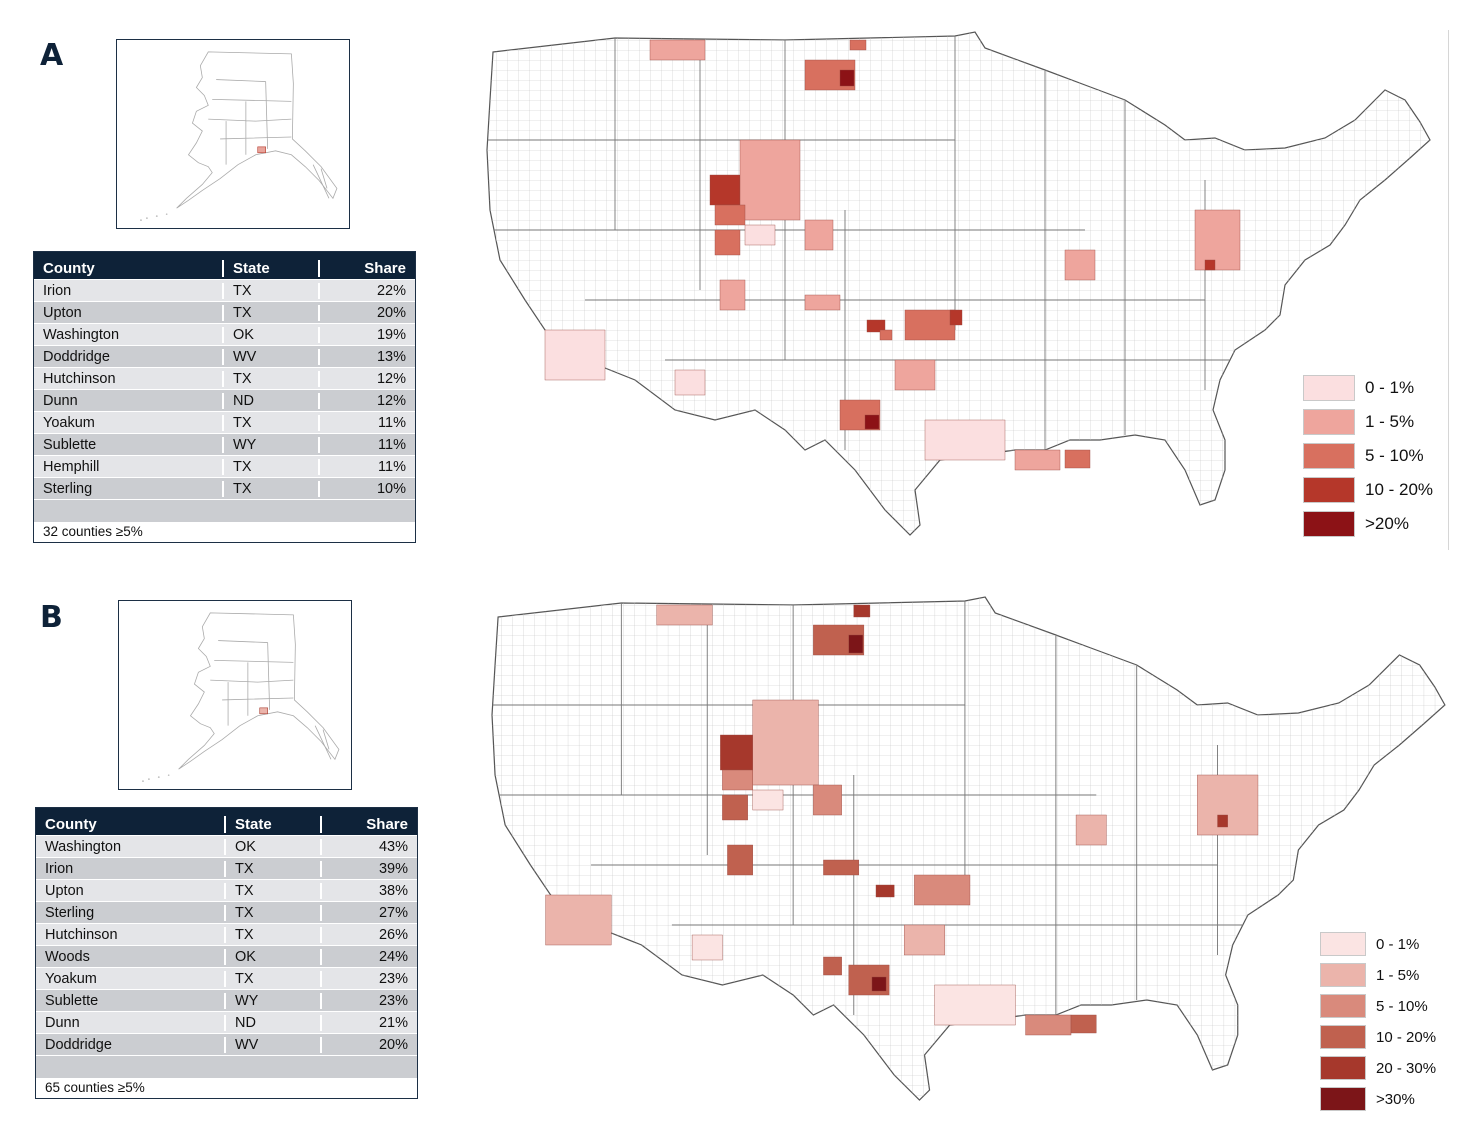  I want to click on table-row: Yoakum TX 11%, so click(224, 422).